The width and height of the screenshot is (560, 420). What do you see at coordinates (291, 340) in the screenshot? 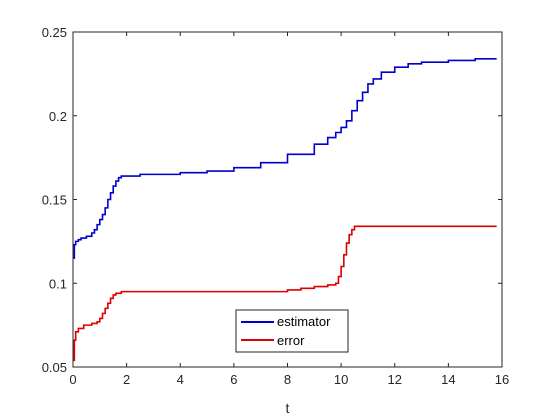
I see `legend-label-error: error` at bounding box center [291, 340].